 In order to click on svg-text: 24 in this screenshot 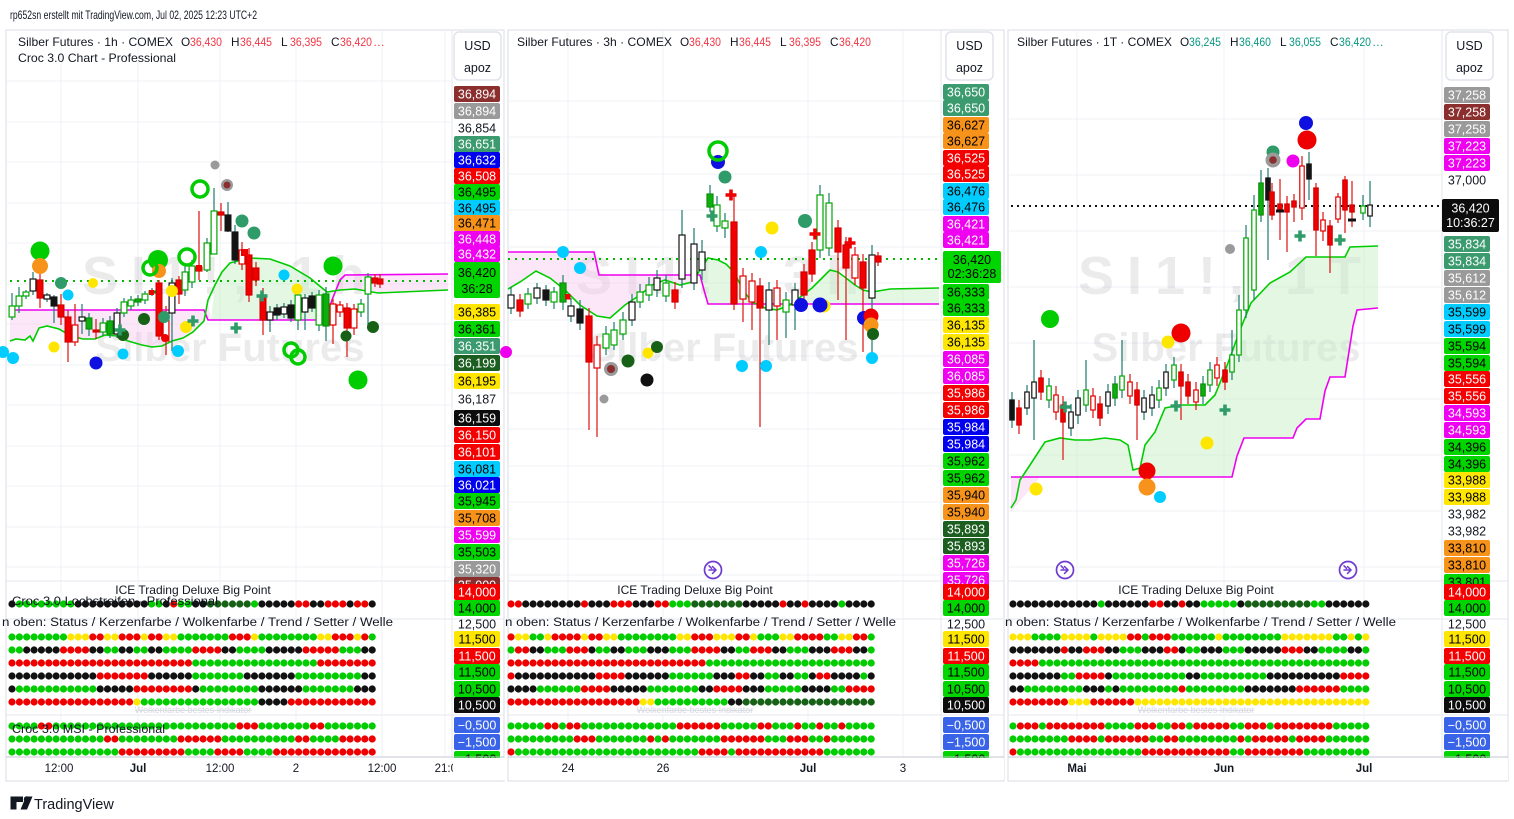, I will do `click(568, 769)`.